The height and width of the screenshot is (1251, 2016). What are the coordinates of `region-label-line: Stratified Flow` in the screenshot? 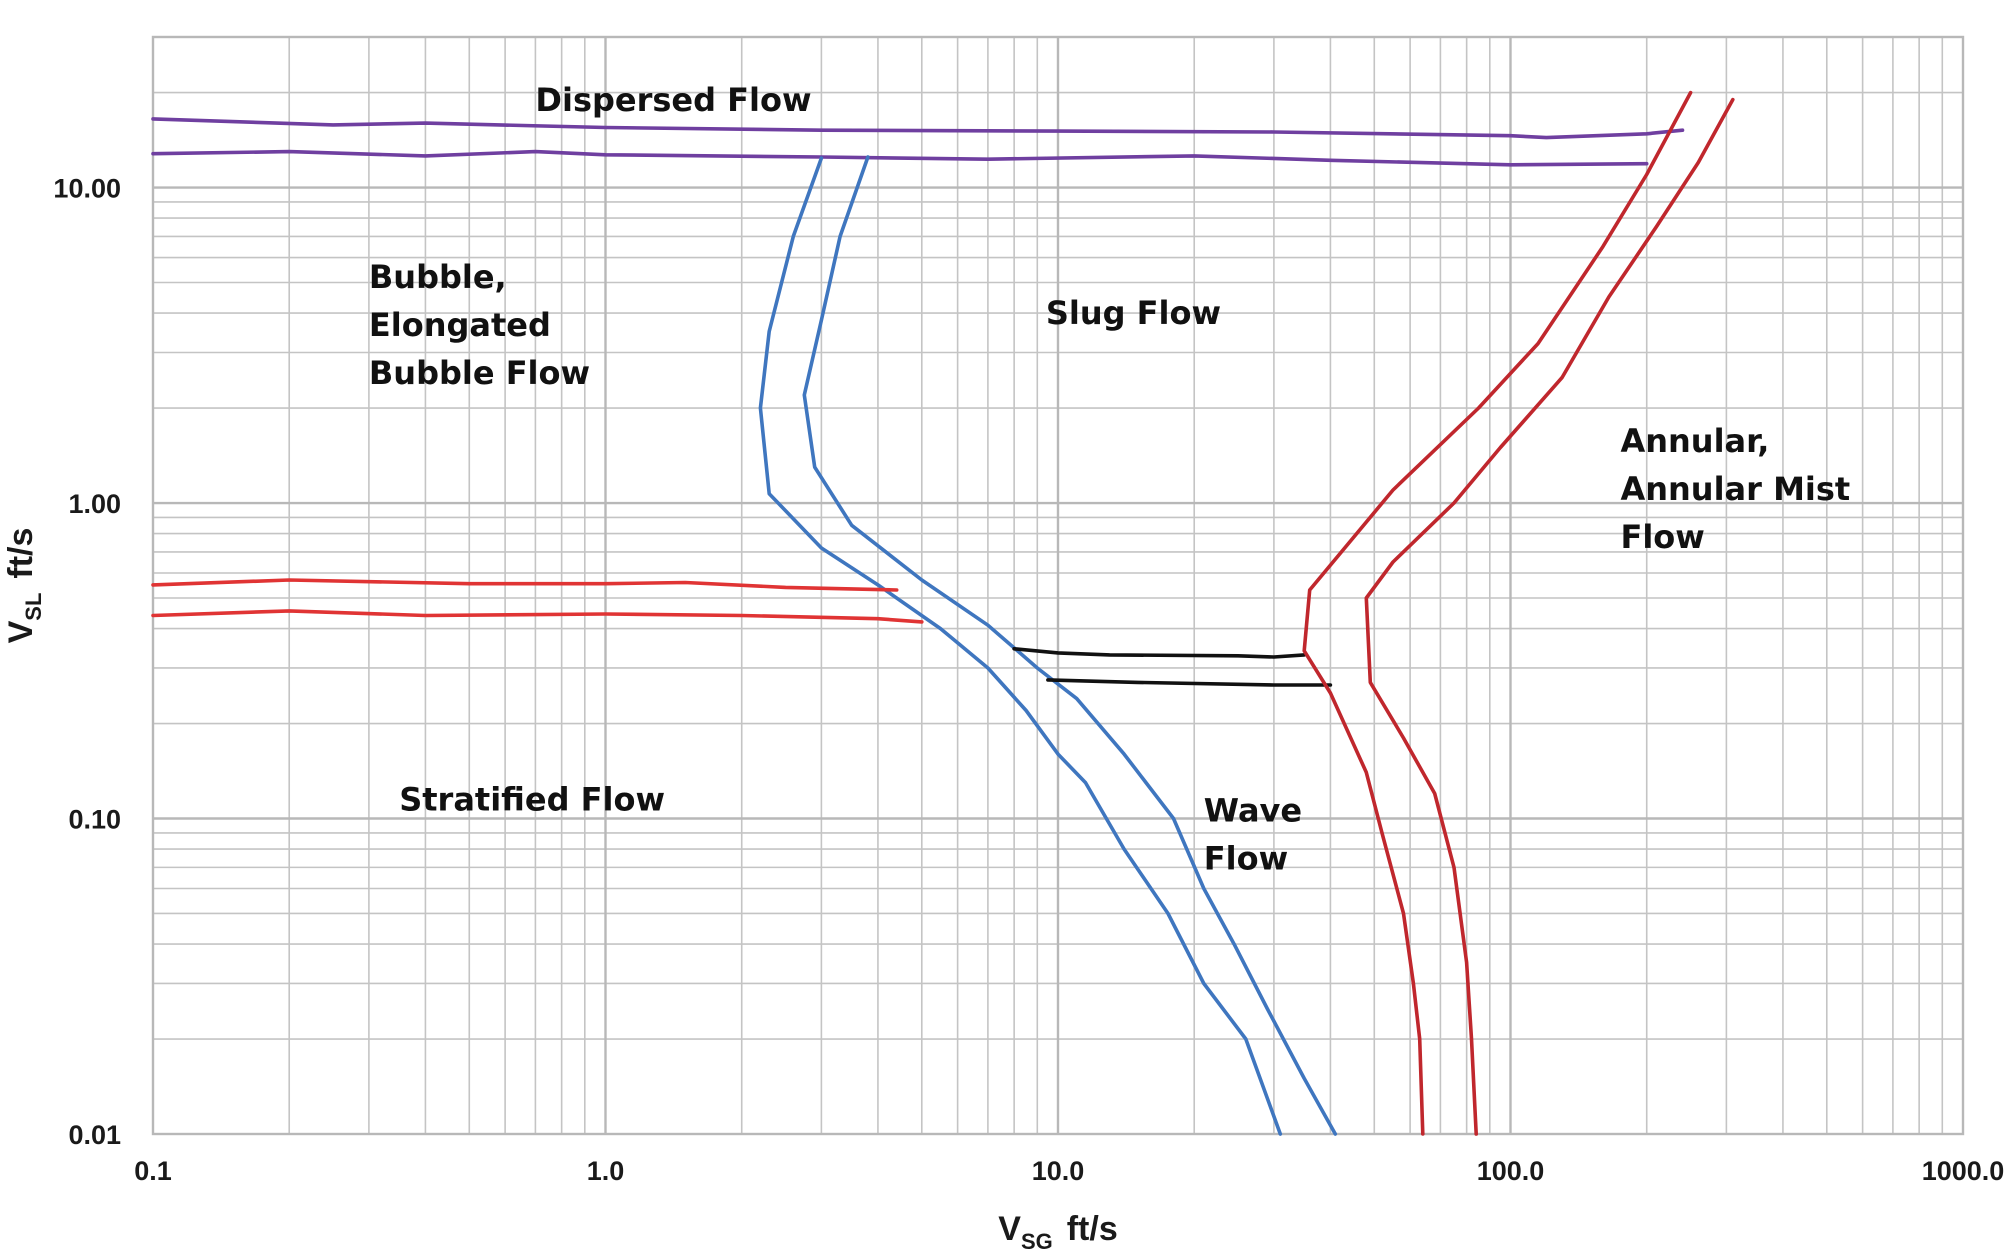 It's located at (532, 800).